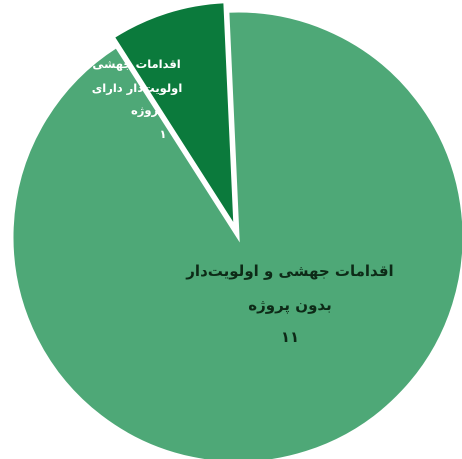 This screenshot has height=459, width=462. Describe the element at coordinates (162, 134) in the screenshot. I see `slice-value-small: ۱` at that location.